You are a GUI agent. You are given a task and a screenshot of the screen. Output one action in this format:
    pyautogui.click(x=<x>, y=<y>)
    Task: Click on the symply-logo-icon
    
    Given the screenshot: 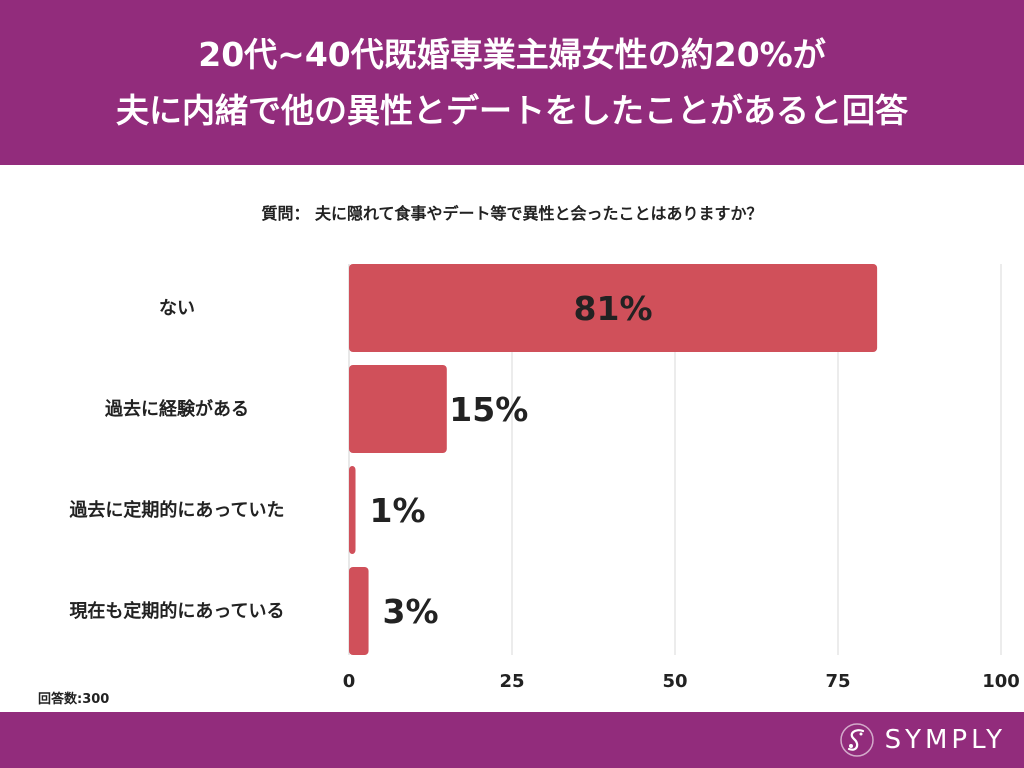 What is the action you would take?
    pyautogui.click(x=856, y=740)
    